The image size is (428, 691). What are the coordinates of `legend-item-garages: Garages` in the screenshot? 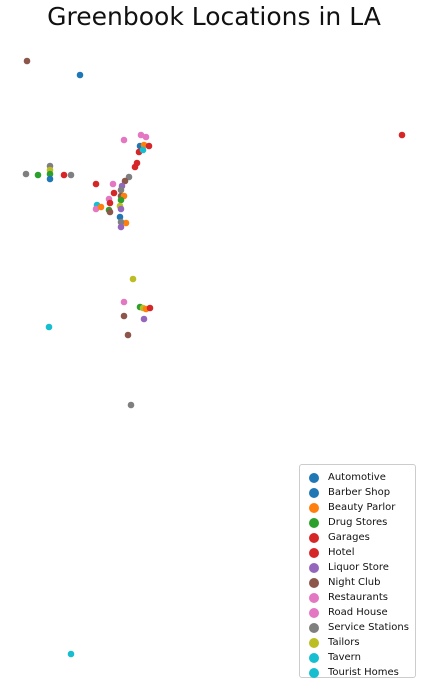 It's located at (362, 537).